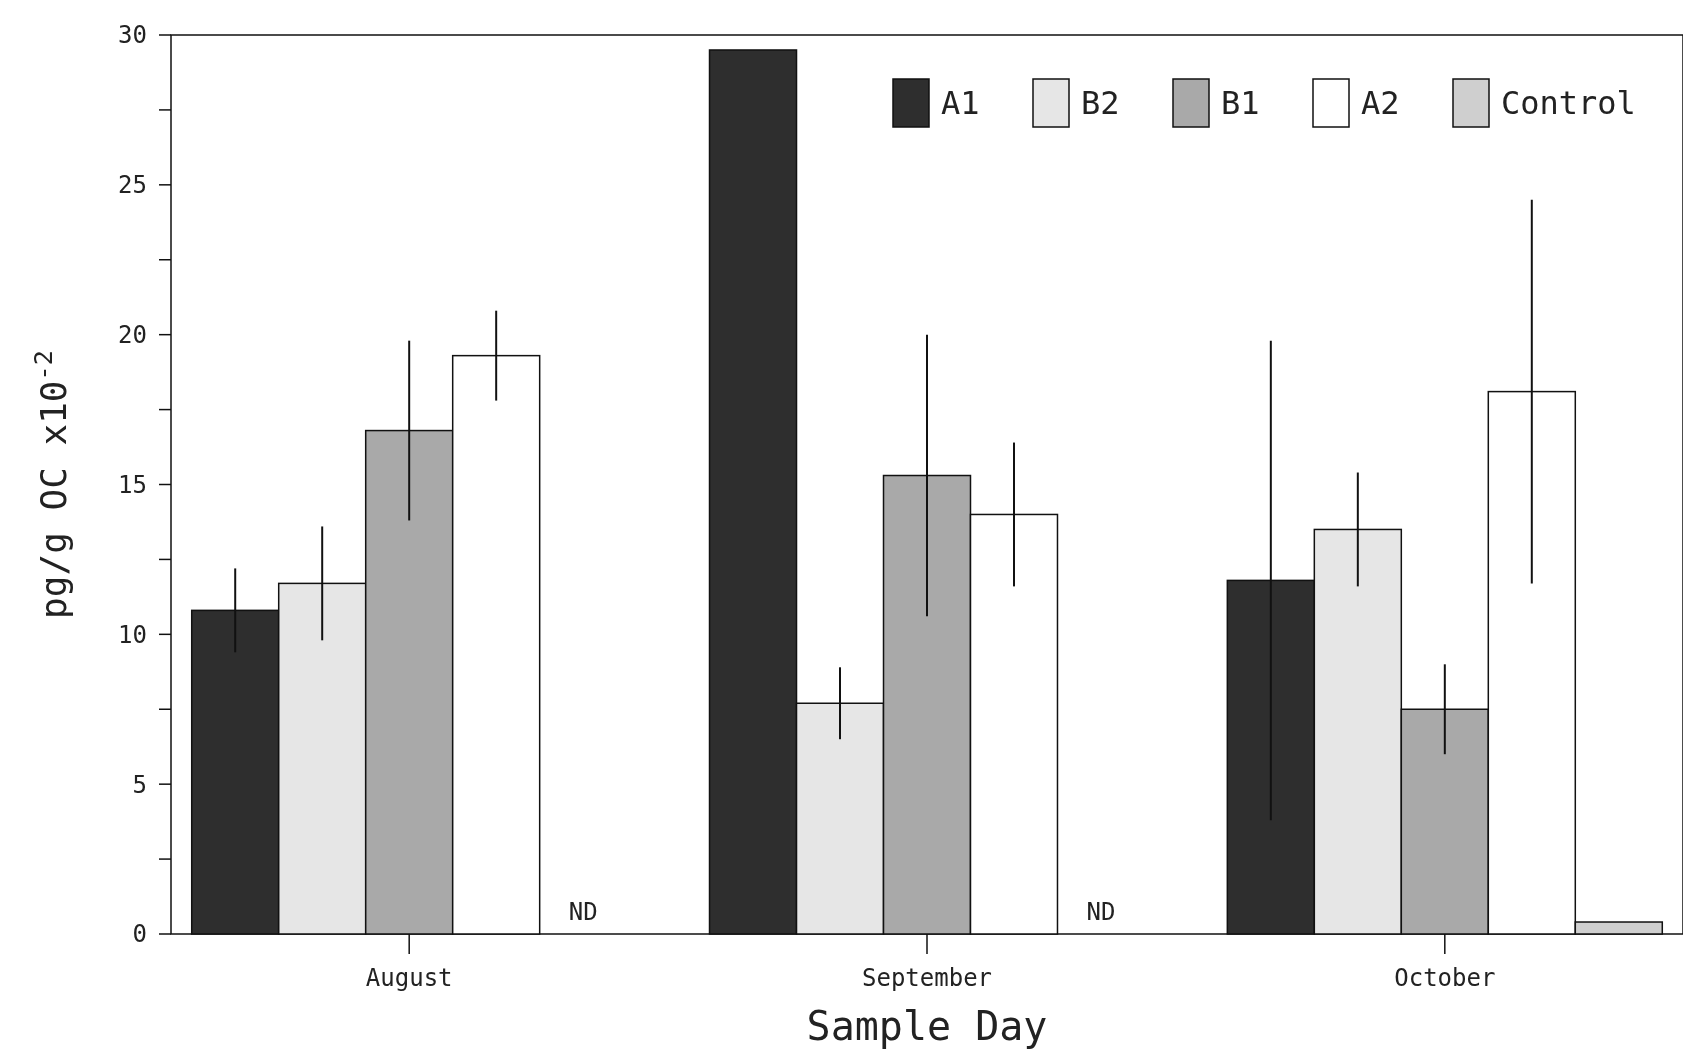 This screenshot has height=1060, width=1683. I want to click on x-tick-label: October, so click(1445, 978).